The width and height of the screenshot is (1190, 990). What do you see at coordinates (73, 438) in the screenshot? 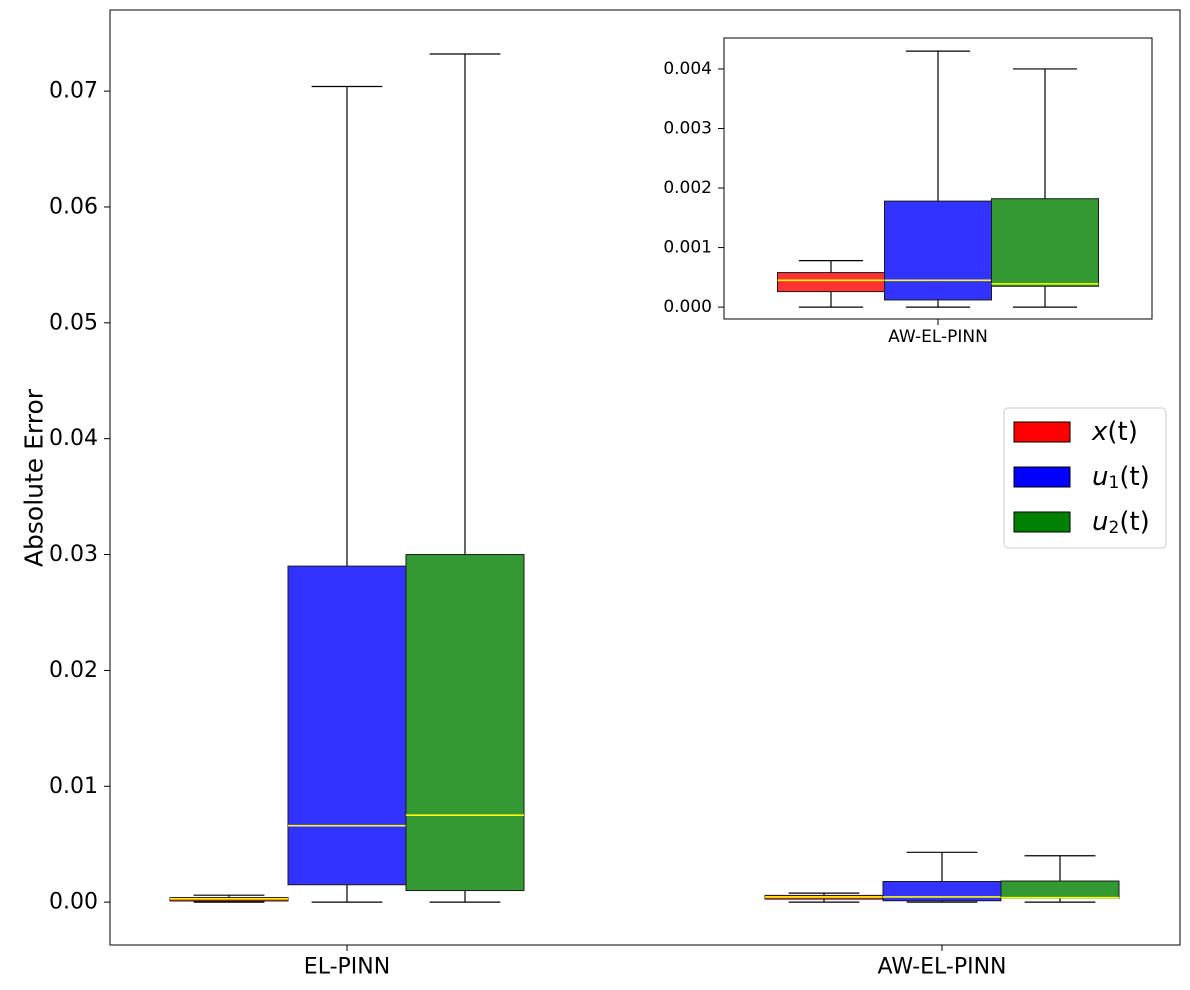
I see `main-y-tick-label: 0.04` at bounding box center [73, 438].